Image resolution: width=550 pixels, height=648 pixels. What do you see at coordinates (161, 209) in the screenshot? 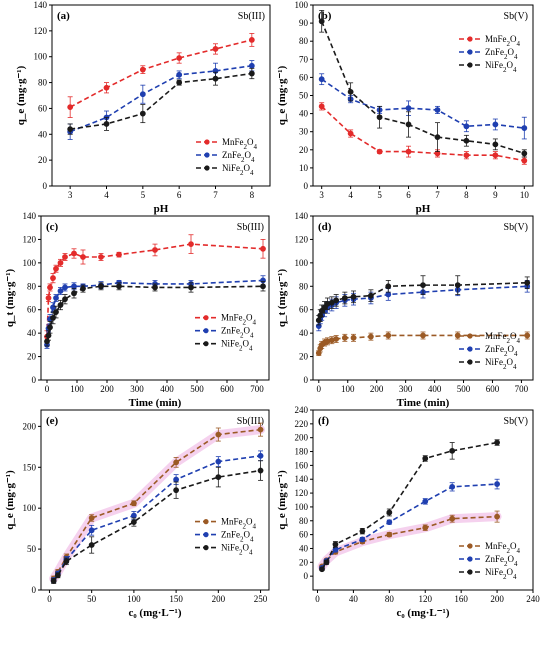
I see `x-axis-title: pH` at bounding box center [161, 209].